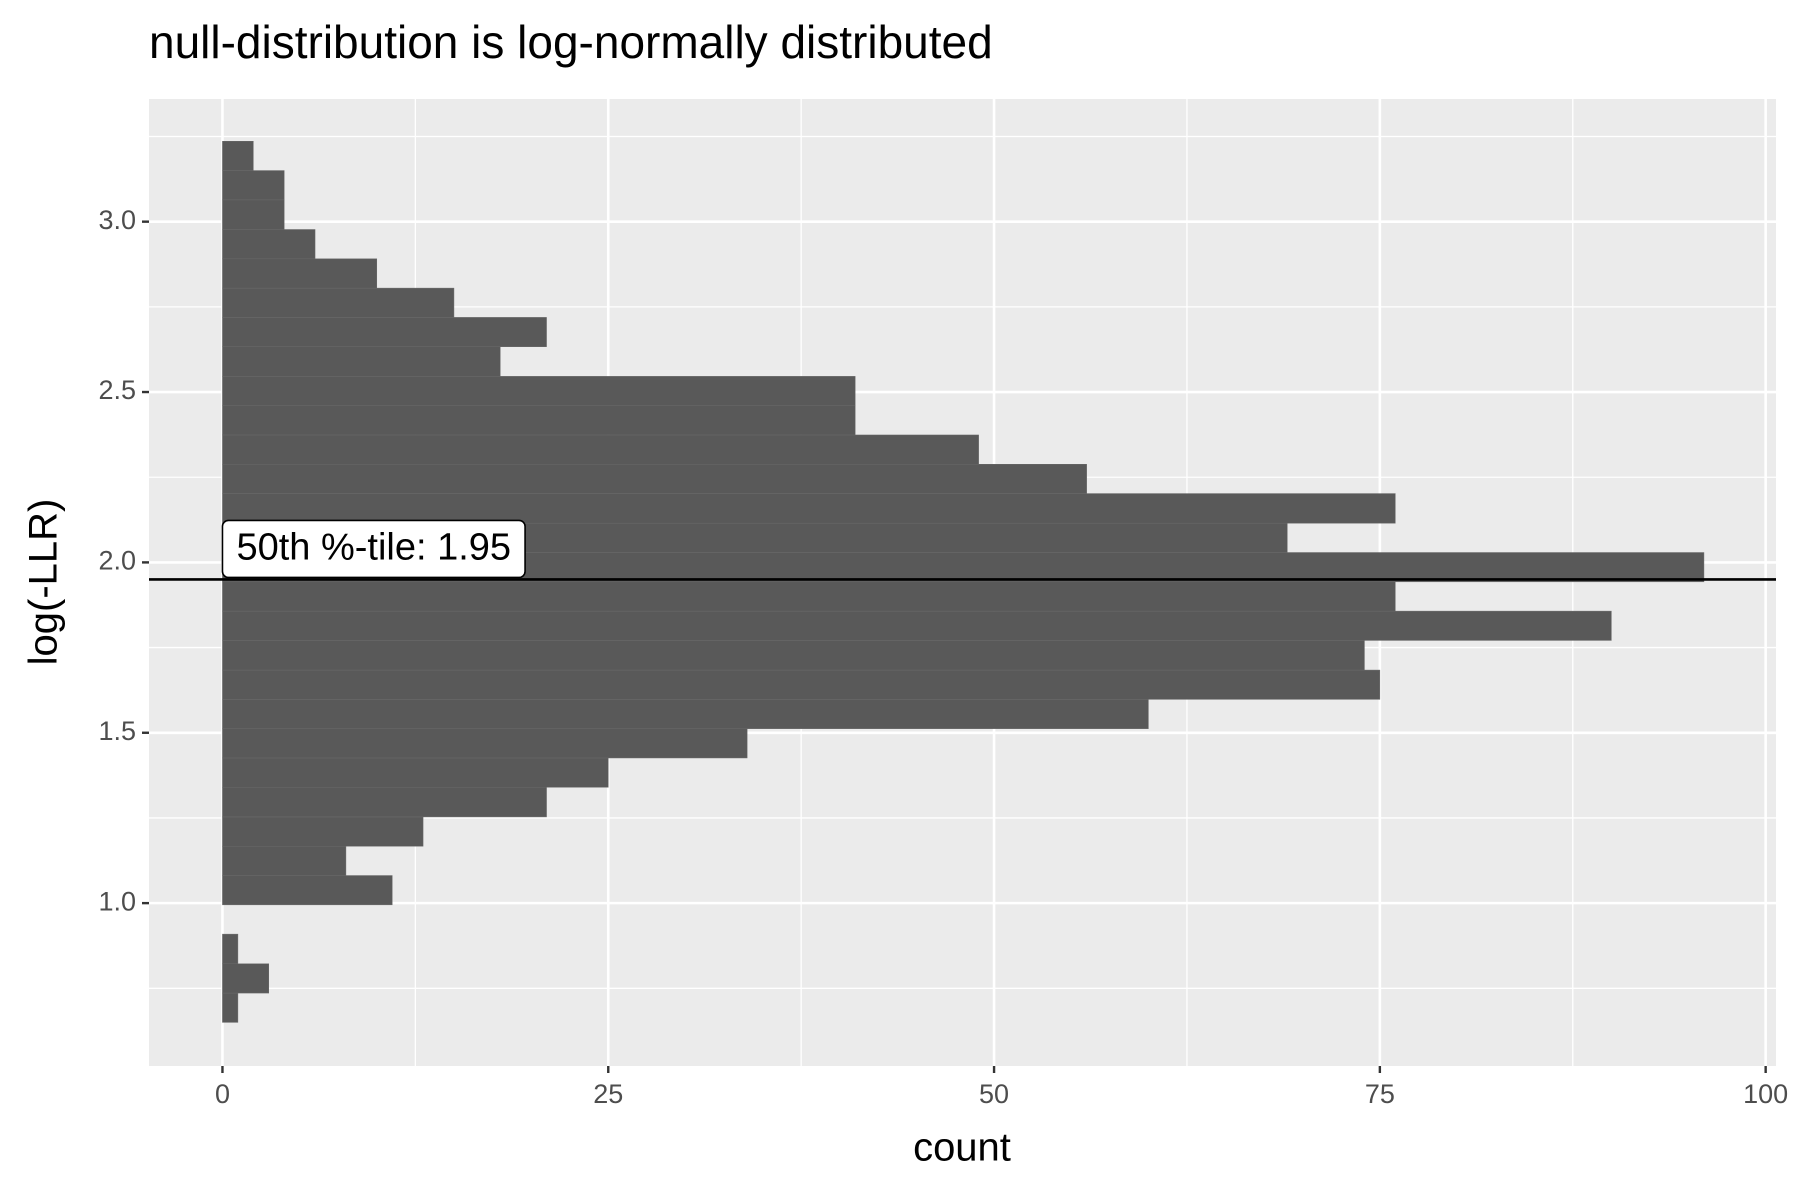 Image resolution: width=1800 pixels, height=1200 pixels. I want to click on x-tick-label: 100, so click(1765, 1094).